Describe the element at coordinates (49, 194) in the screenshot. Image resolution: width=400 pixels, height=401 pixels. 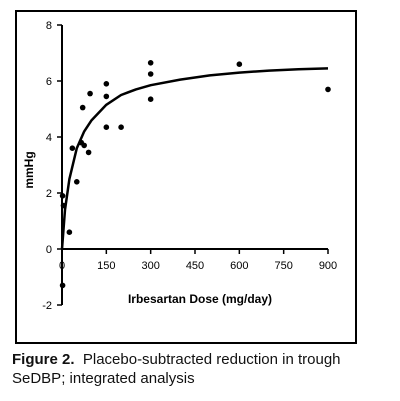
I see `y-tick-label: 2` at that location.